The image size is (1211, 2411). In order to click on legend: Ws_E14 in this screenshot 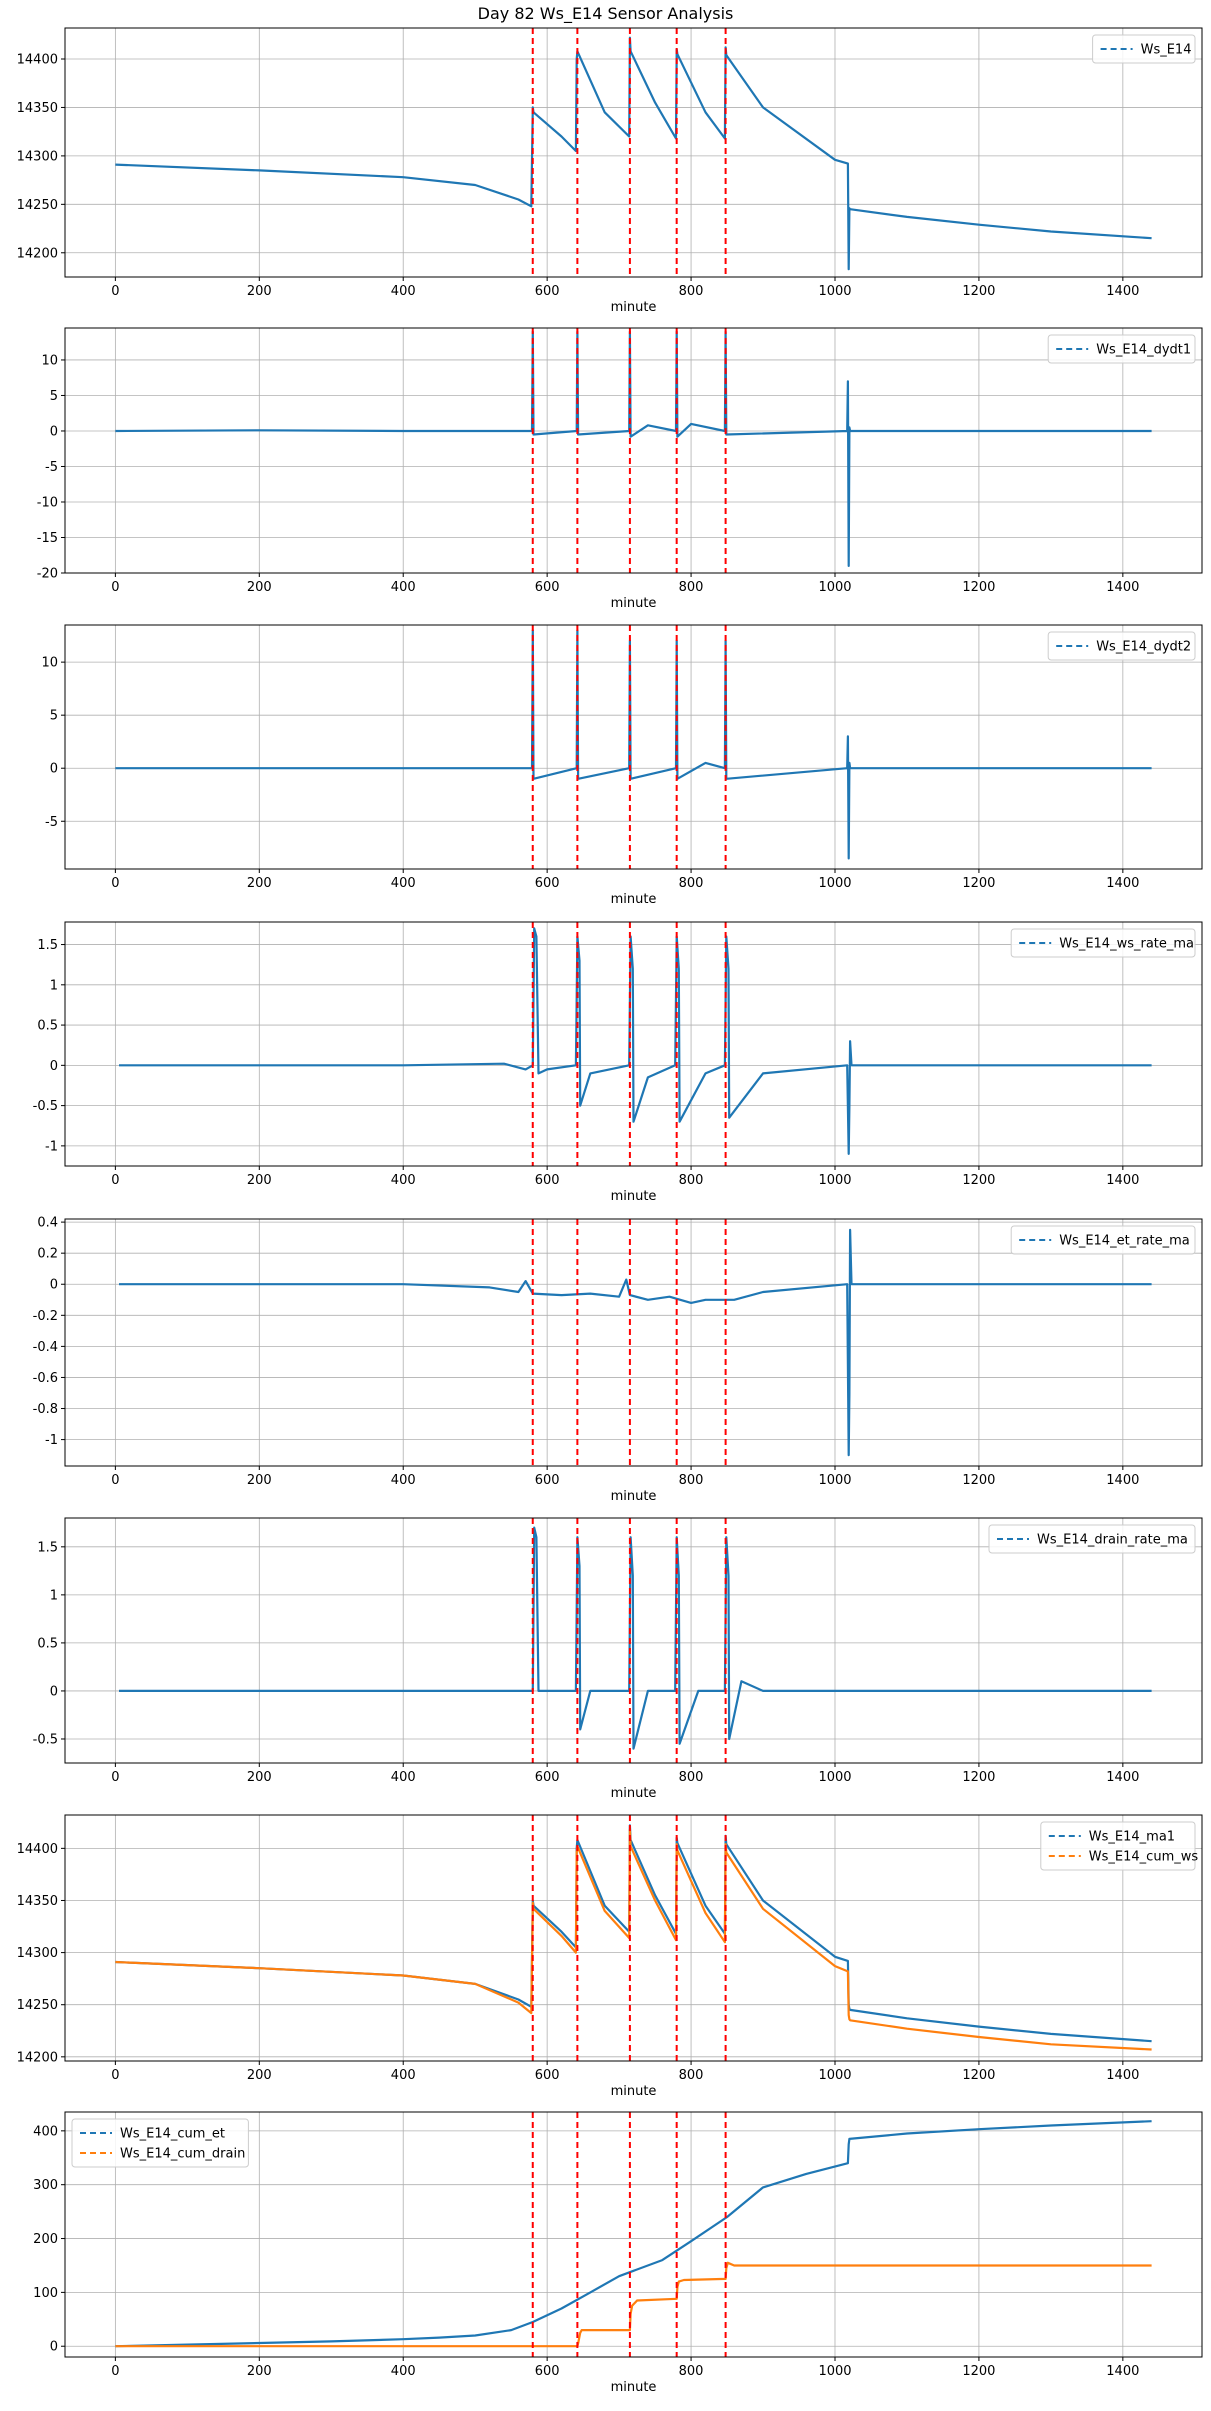, I will do `click(1144, 49)`.